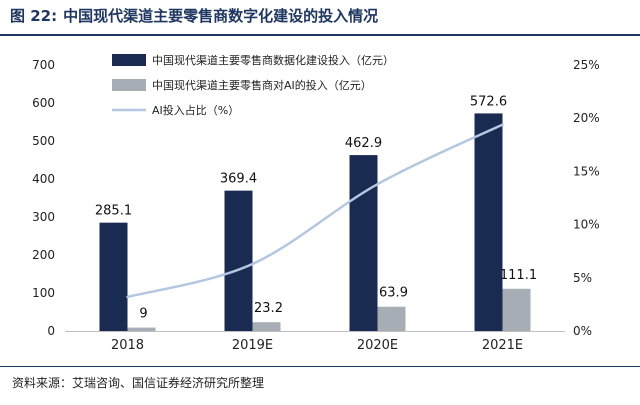  Describe the element at coordinates (586, 65) in the screenshot. I see `y-right-tick-label: 25%` at that location.